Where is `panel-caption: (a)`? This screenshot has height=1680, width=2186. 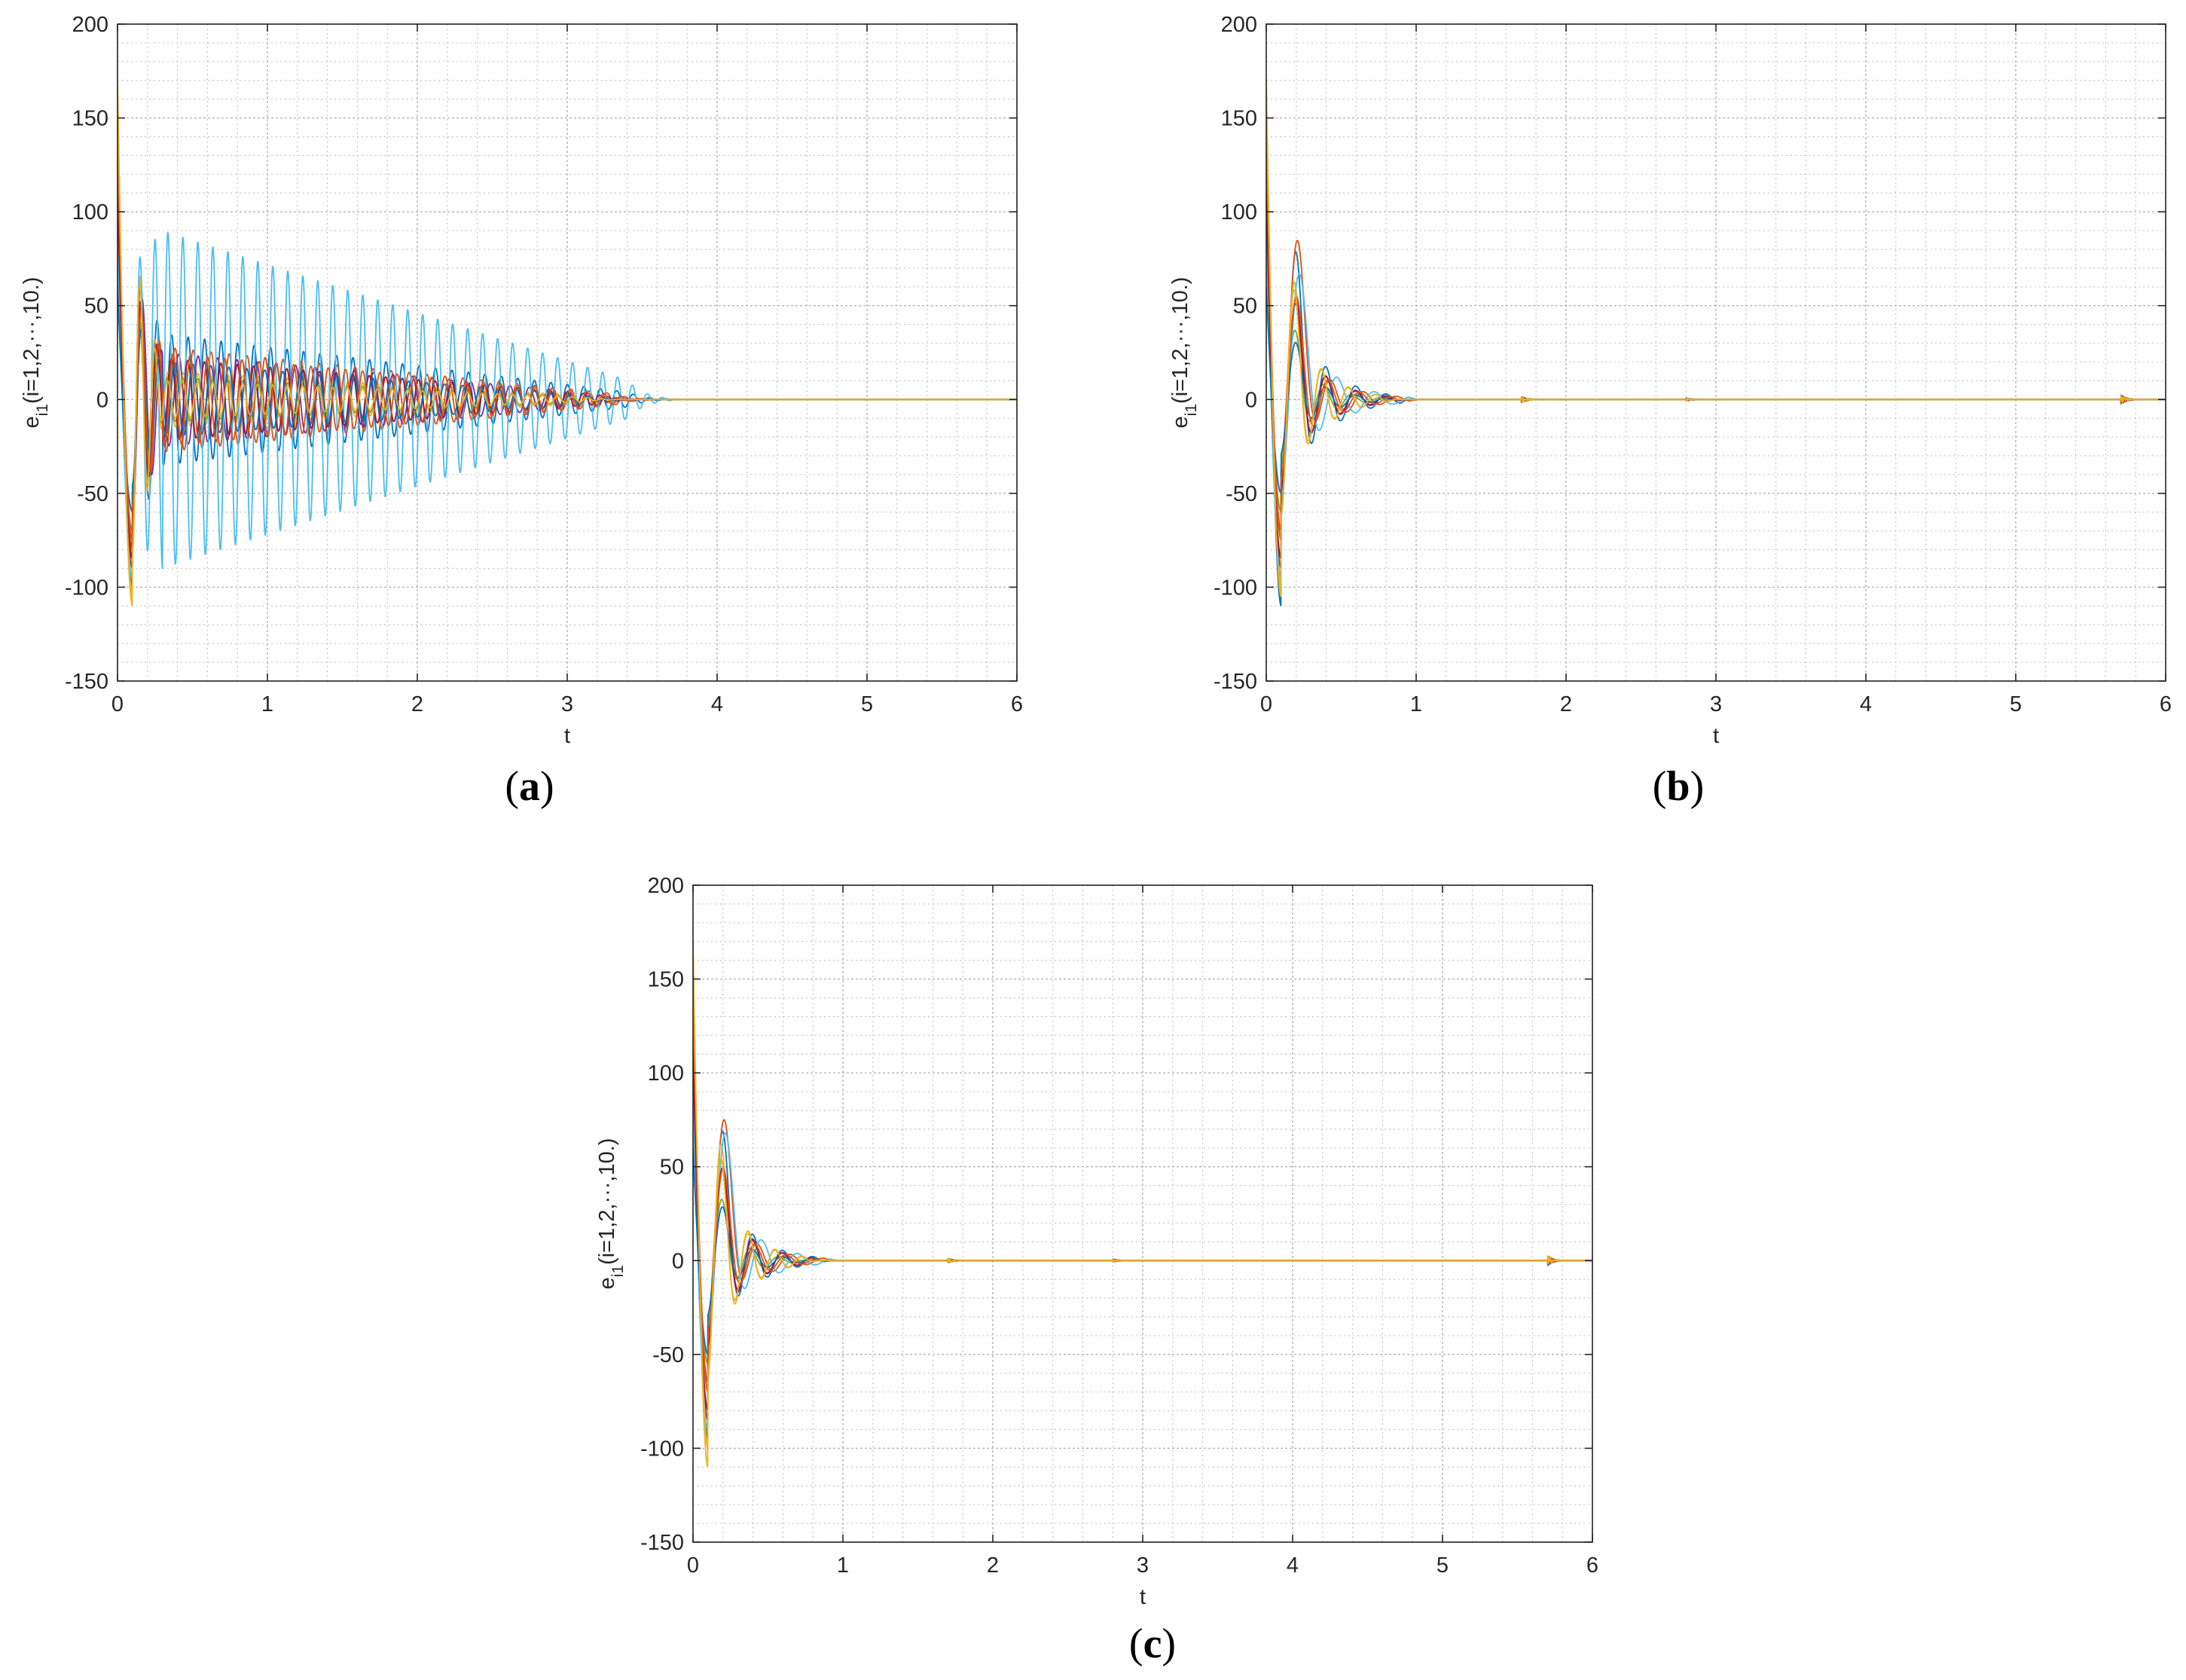 panel-caption: (a) is located at coordinates (529, 786).